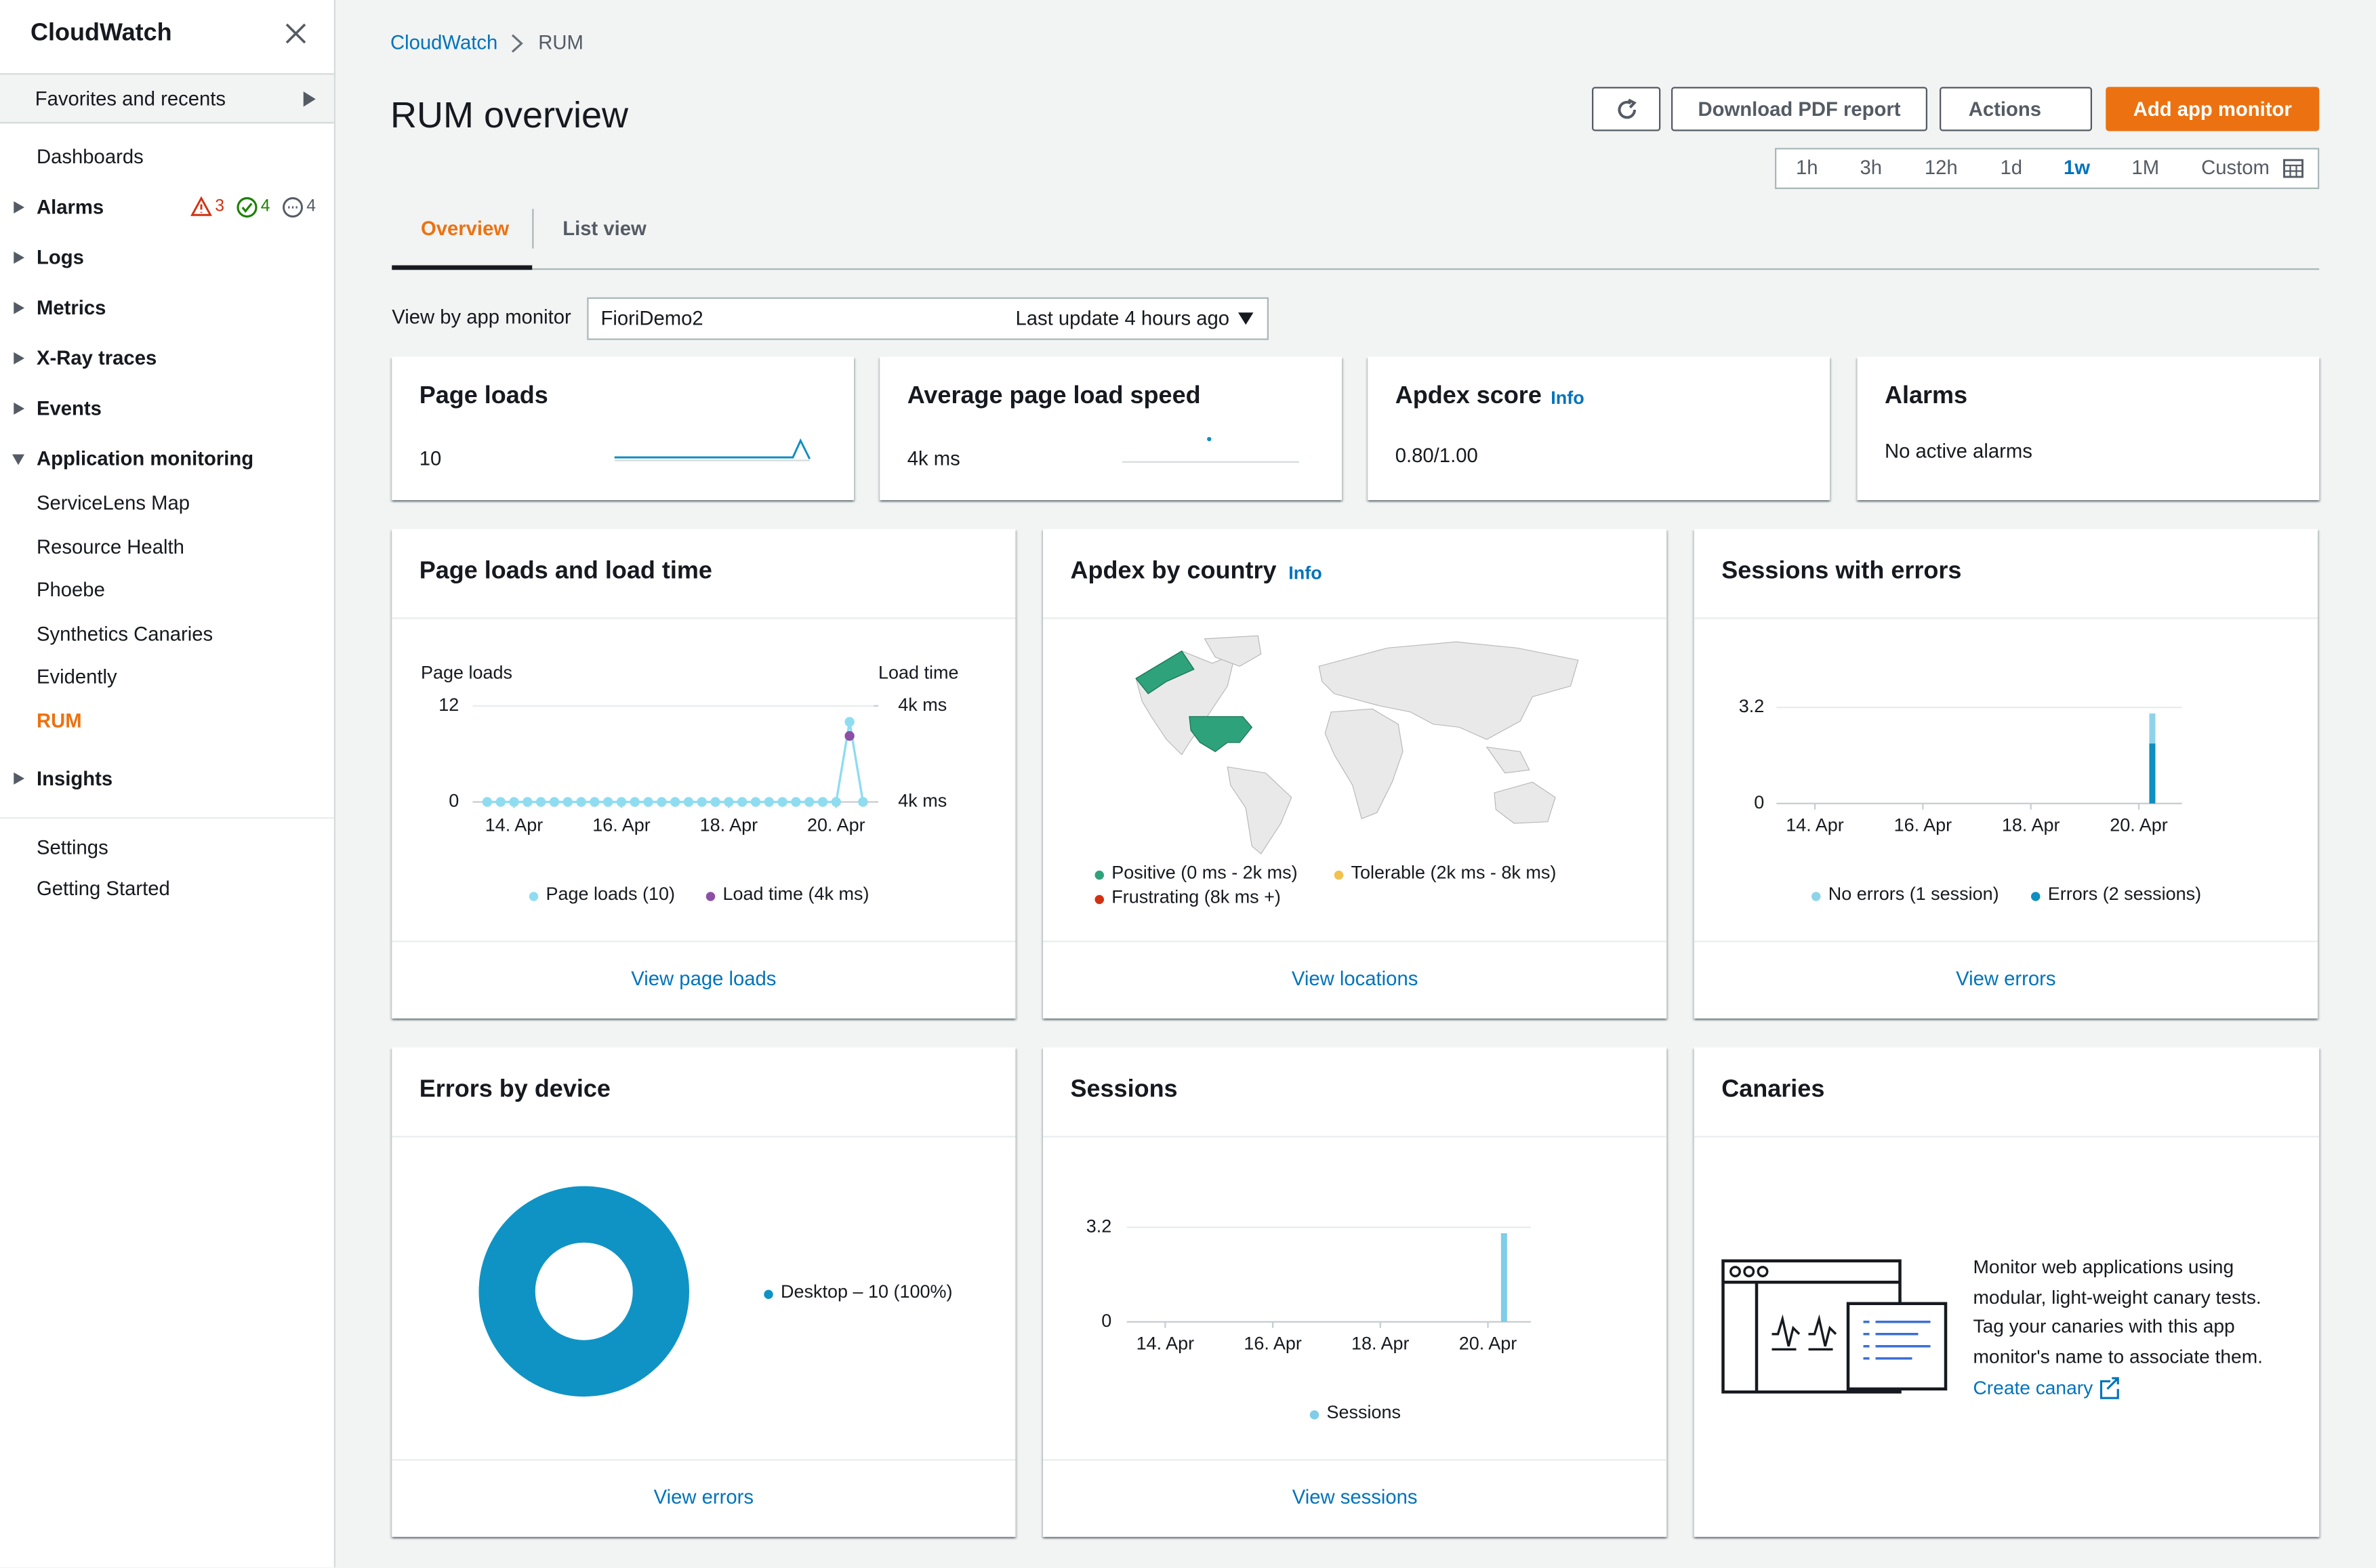 This screenshot has width=2376, height=1568. What do you see at coordinates (1221, 734) in the screenshot?
I see `usa-highlight` at bounding box center [1221, 734].